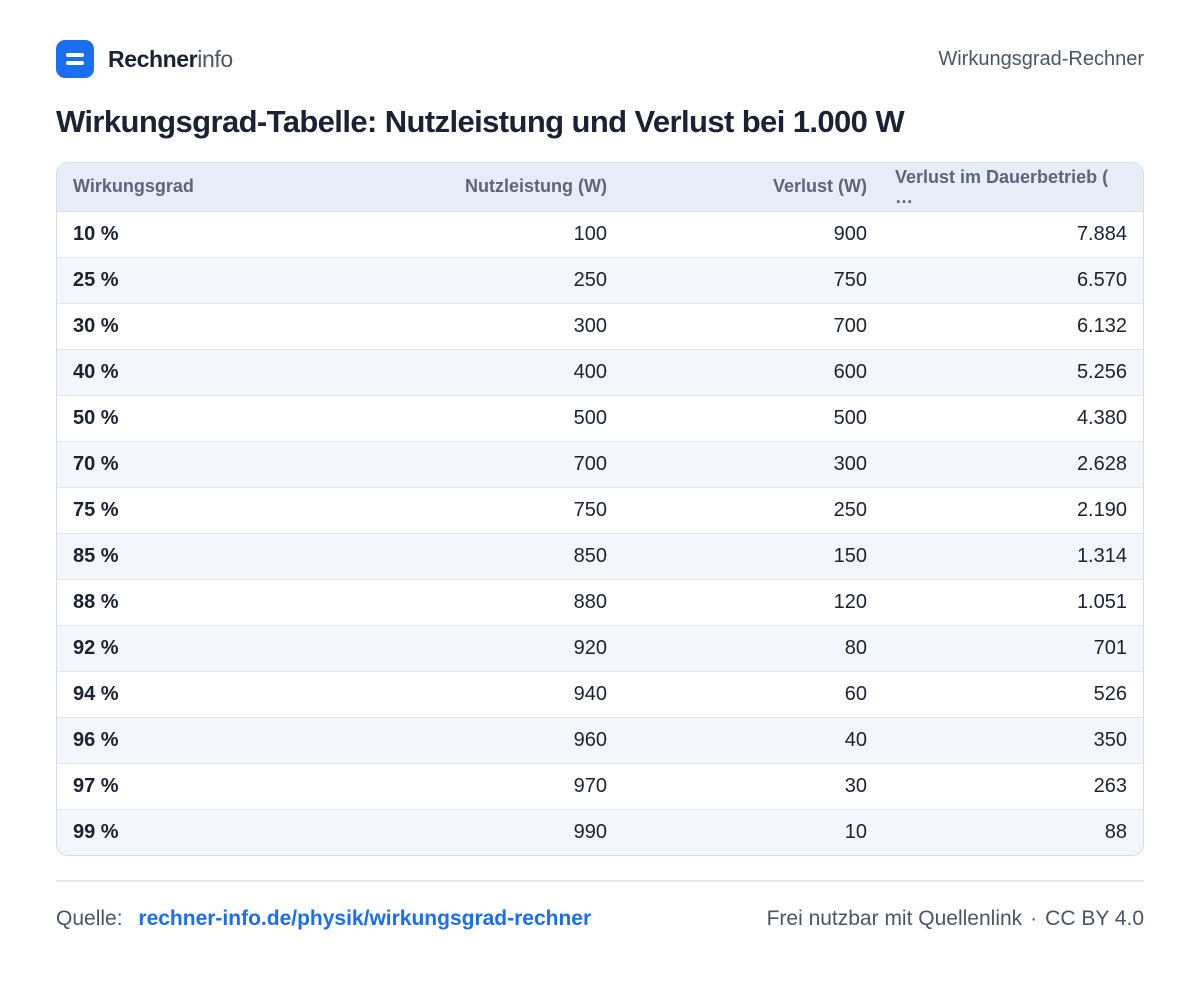  Describe the element at coordinates (753, 418) in the screenshot. I see `cell-loss: 500` at that location.